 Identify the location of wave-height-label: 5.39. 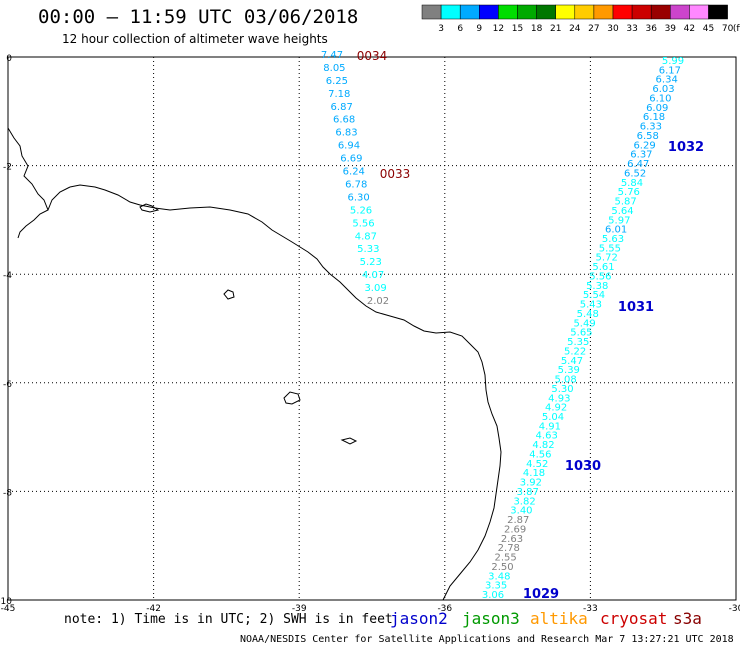
(569, 370).